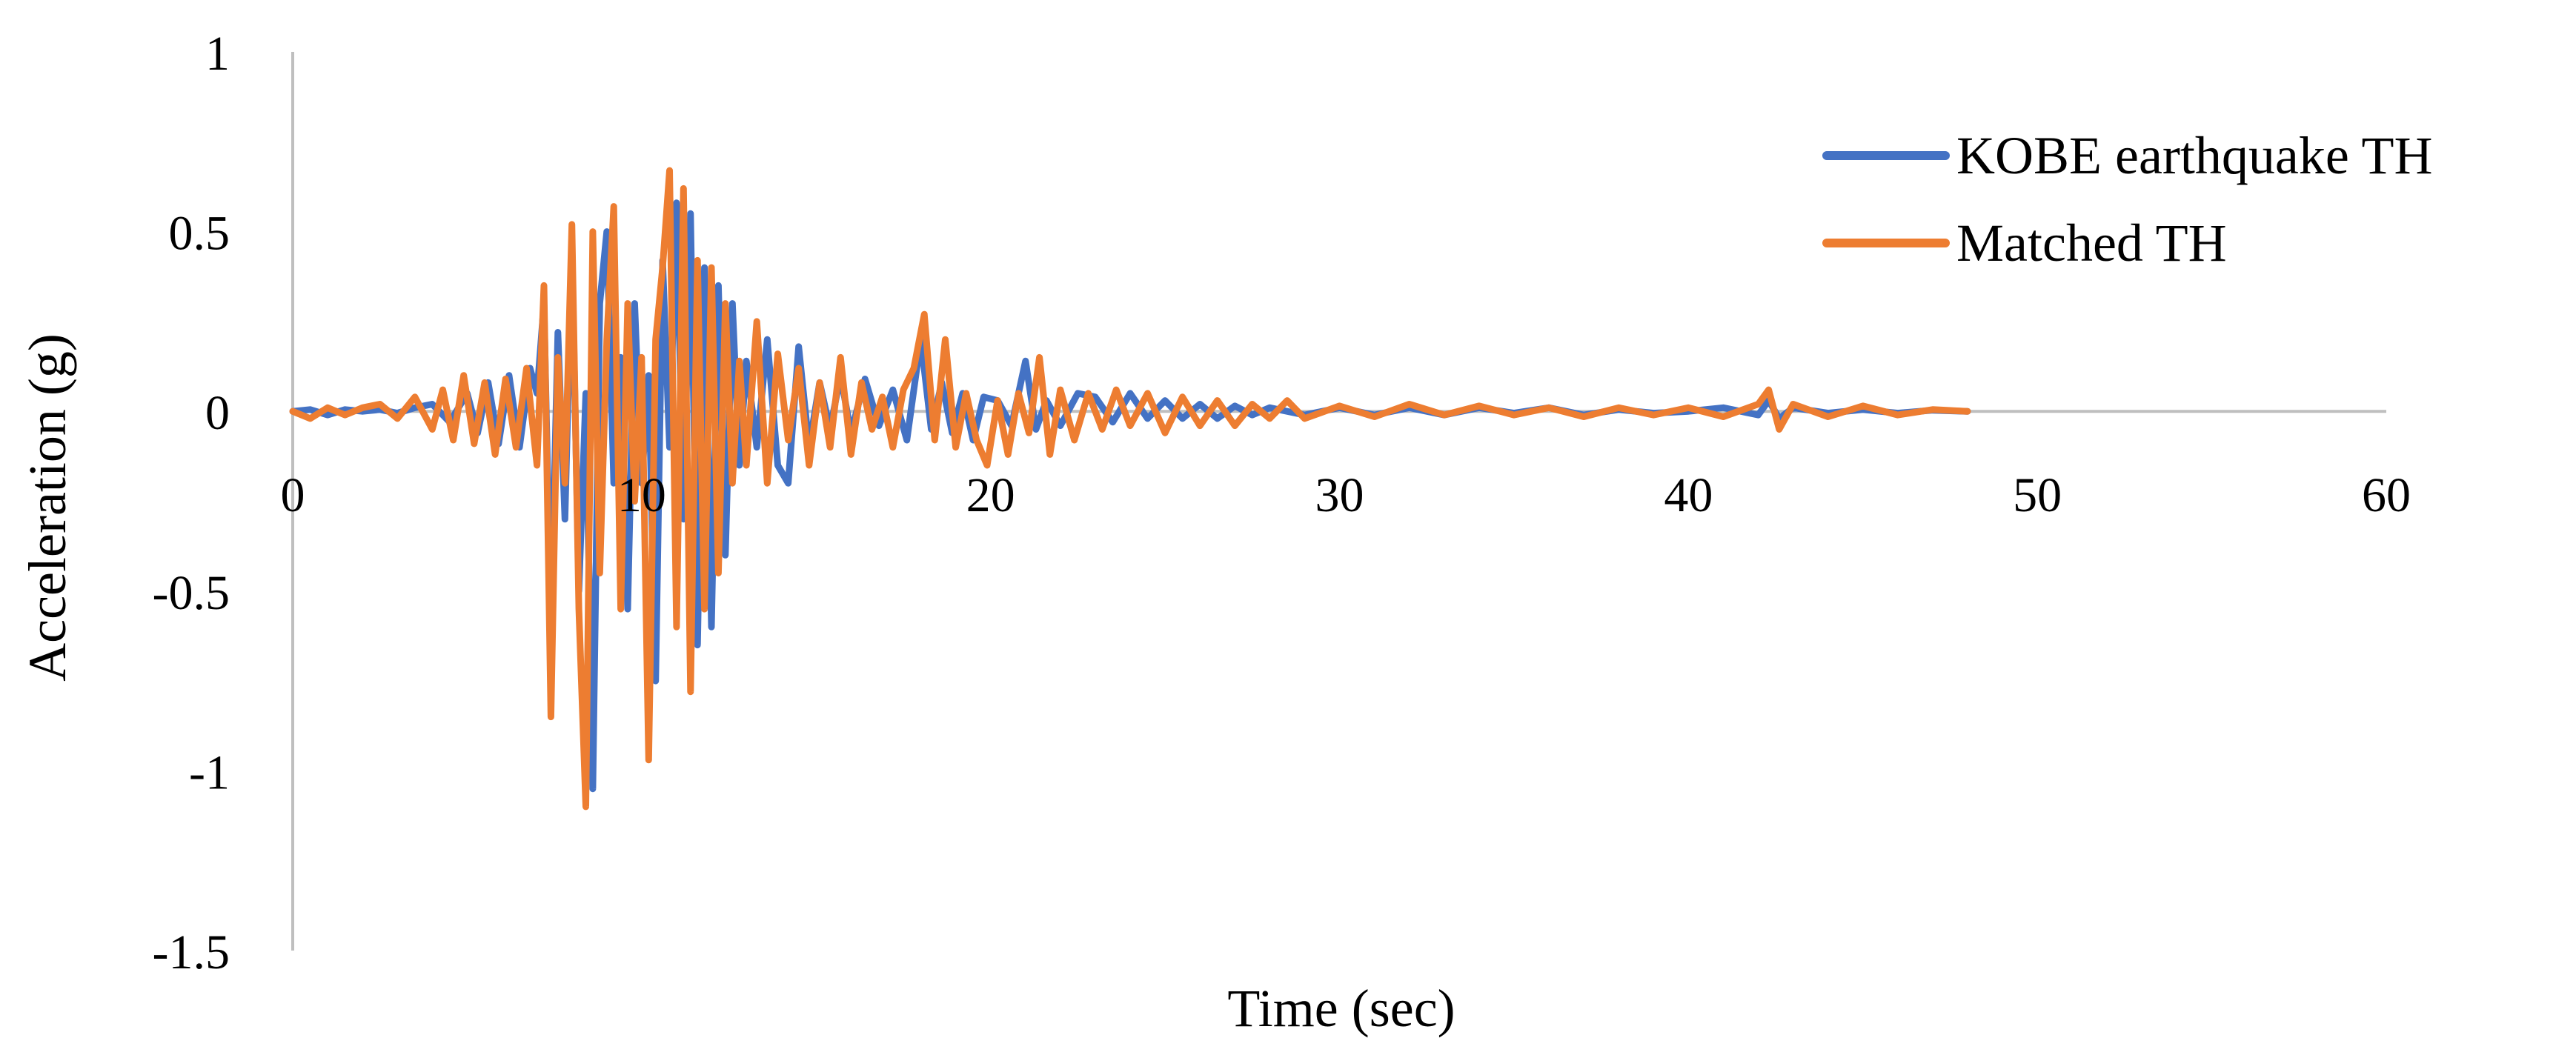 This screenshot has height=1058, width=2576. What do you see at coordinates (990, 495) in the screenshot?
I see `x-tick-label: 20` at bounding box center [990, 495].